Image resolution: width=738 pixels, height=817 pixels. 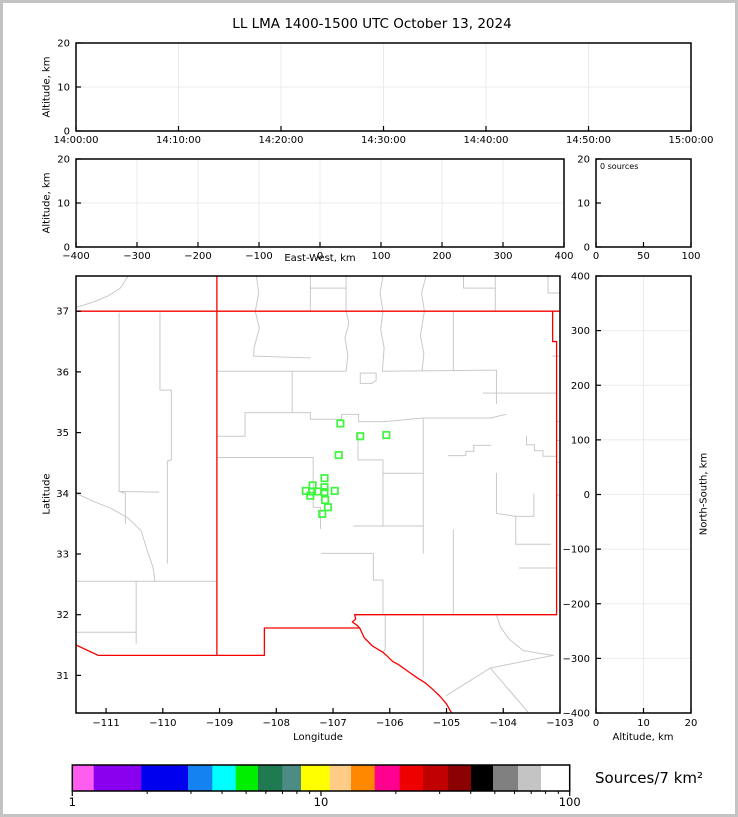 What do you see at coordinates (47, 203) in the screenshot?
I see `axis-label-altitude-mid: Altitude, km` at bounding box center [47, 203].